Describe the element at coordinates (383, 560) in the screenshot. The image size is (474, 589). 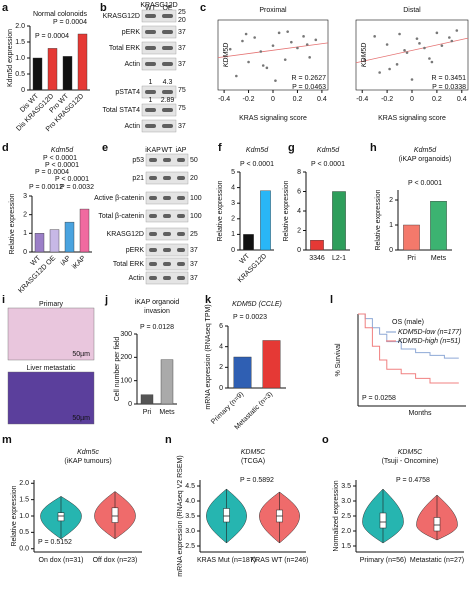
I see `x-tick-label: Primary (n=56)` at that location.